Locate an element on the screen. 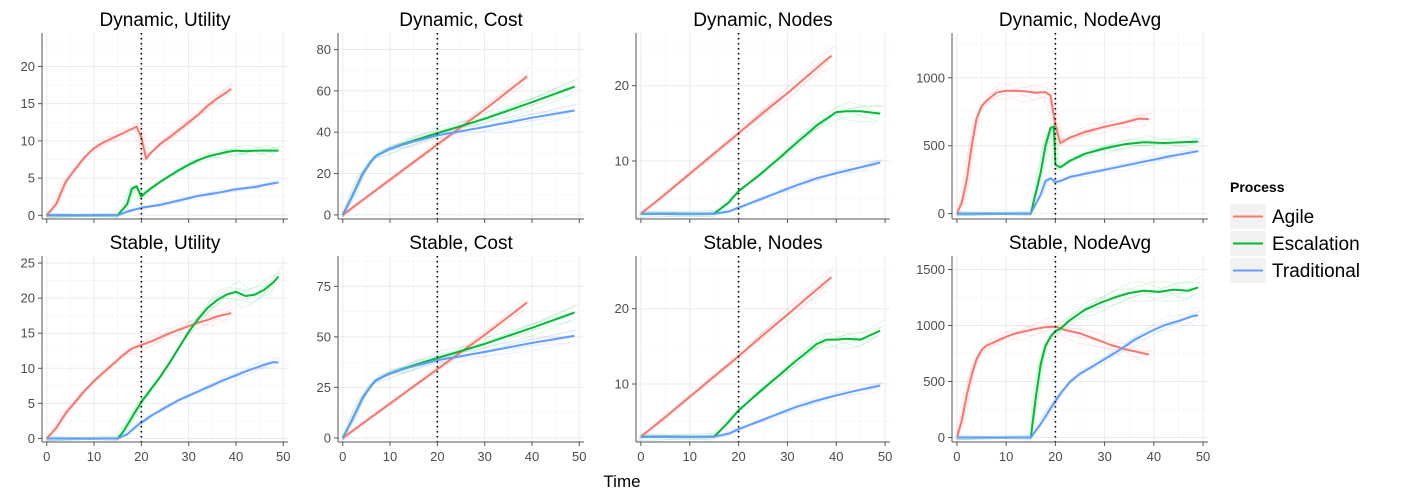  panel-stable-cost: Stable, Cost 0 25 50 75 0 10 20 30 40 50 is located at coordinates (452, 348).